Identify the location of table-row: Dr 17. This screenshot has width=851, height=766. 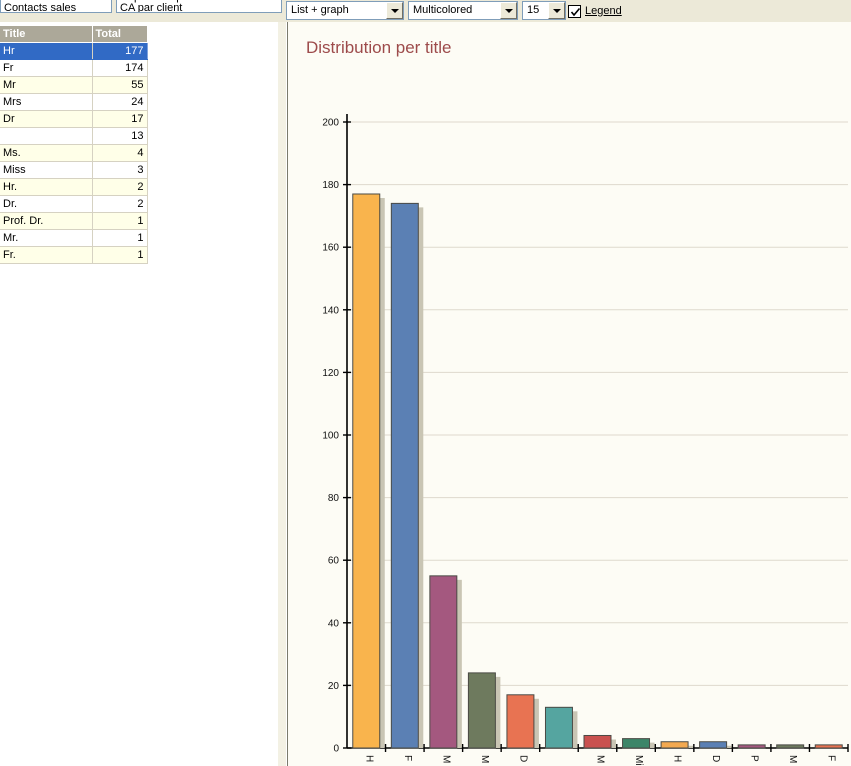
(74, 119).